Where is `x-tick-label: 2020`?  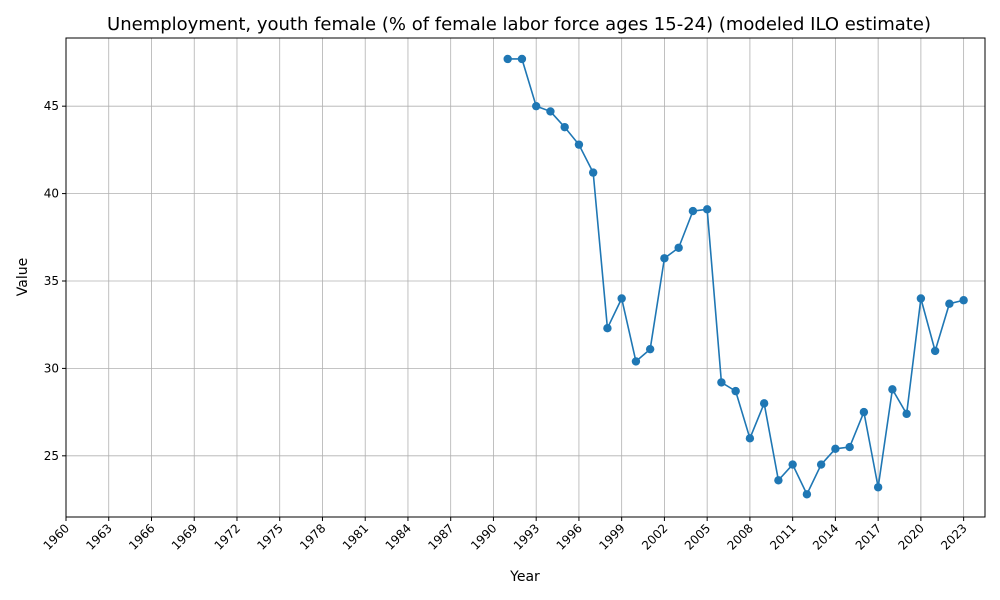
x-tick-label: 2020 is located at coordinates (911, 536).